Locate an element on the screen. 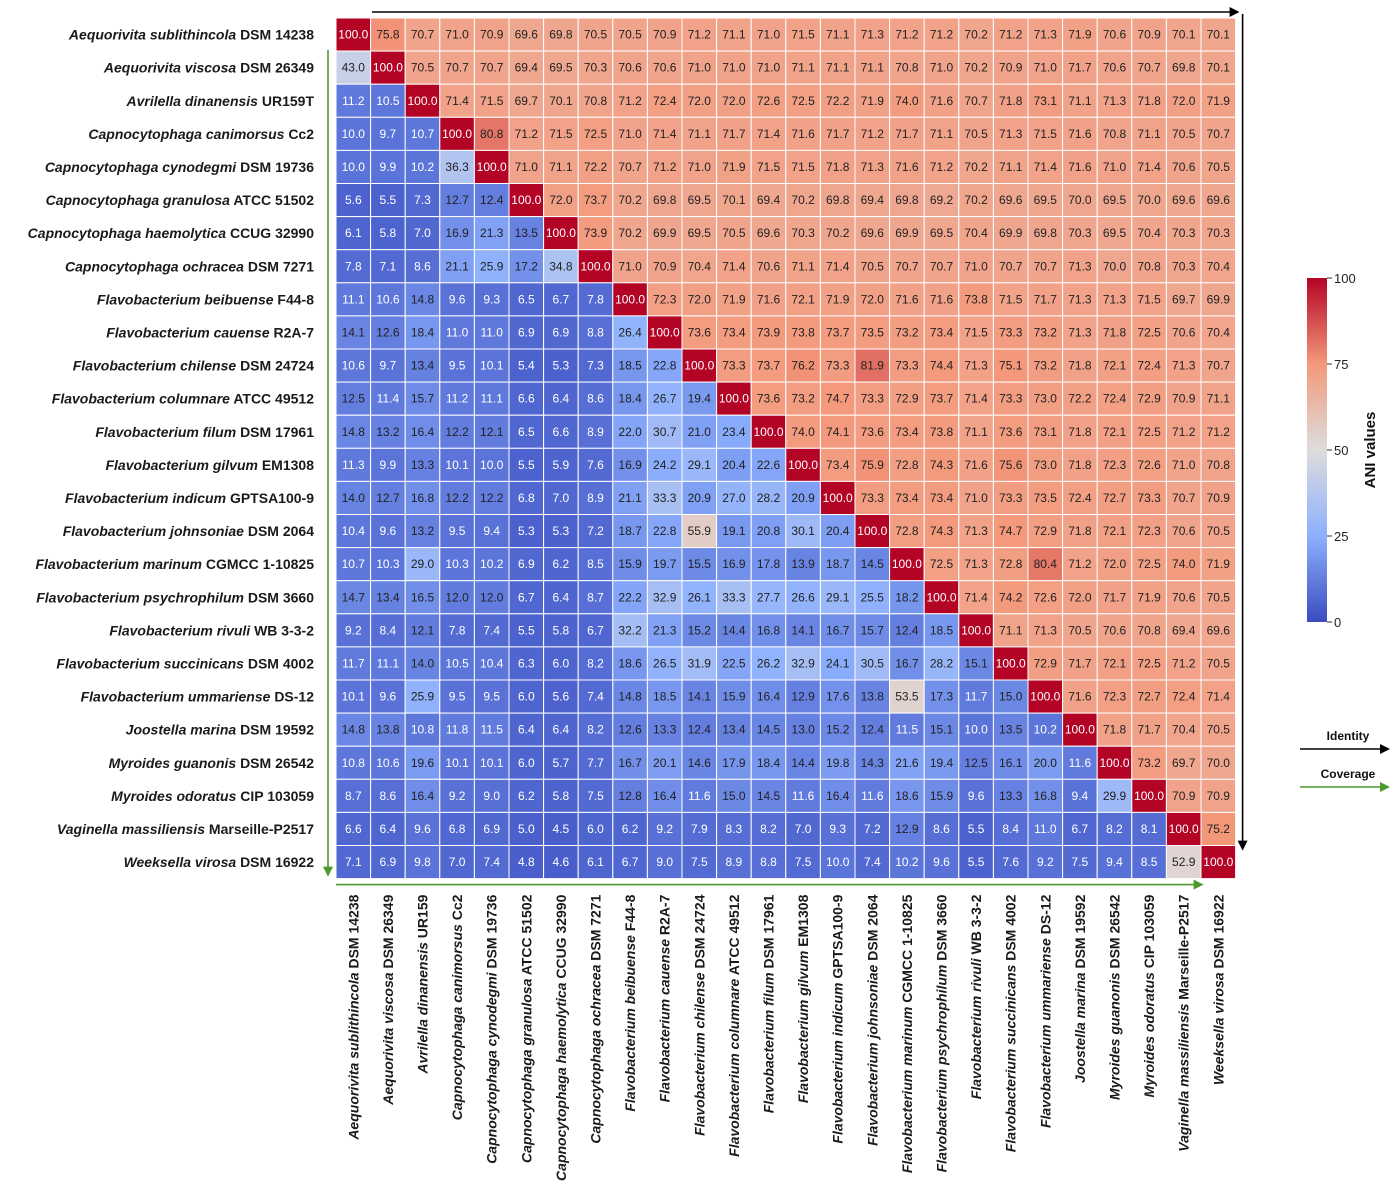 The width and height of the screenshot is (1395, 1183). cell-value-label: 7.4 is located at coordinates (491, 630).